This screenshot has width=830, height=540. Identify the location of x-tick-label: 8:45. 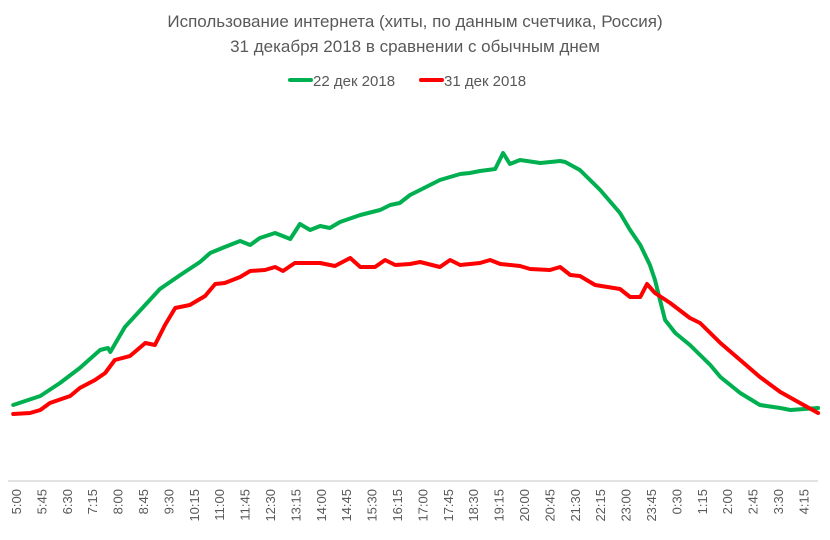
(143, 501).